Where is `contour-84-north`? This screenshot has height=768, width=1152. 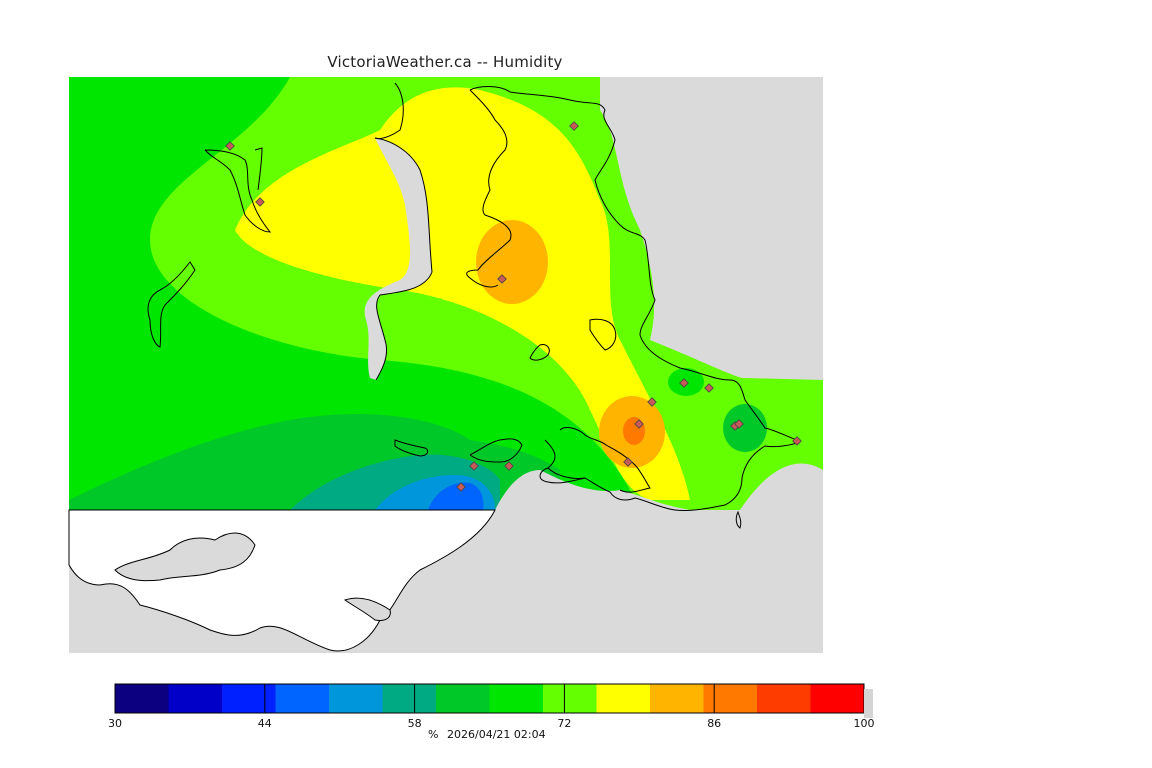
contour-84-north is located at coordinates (512, 262).